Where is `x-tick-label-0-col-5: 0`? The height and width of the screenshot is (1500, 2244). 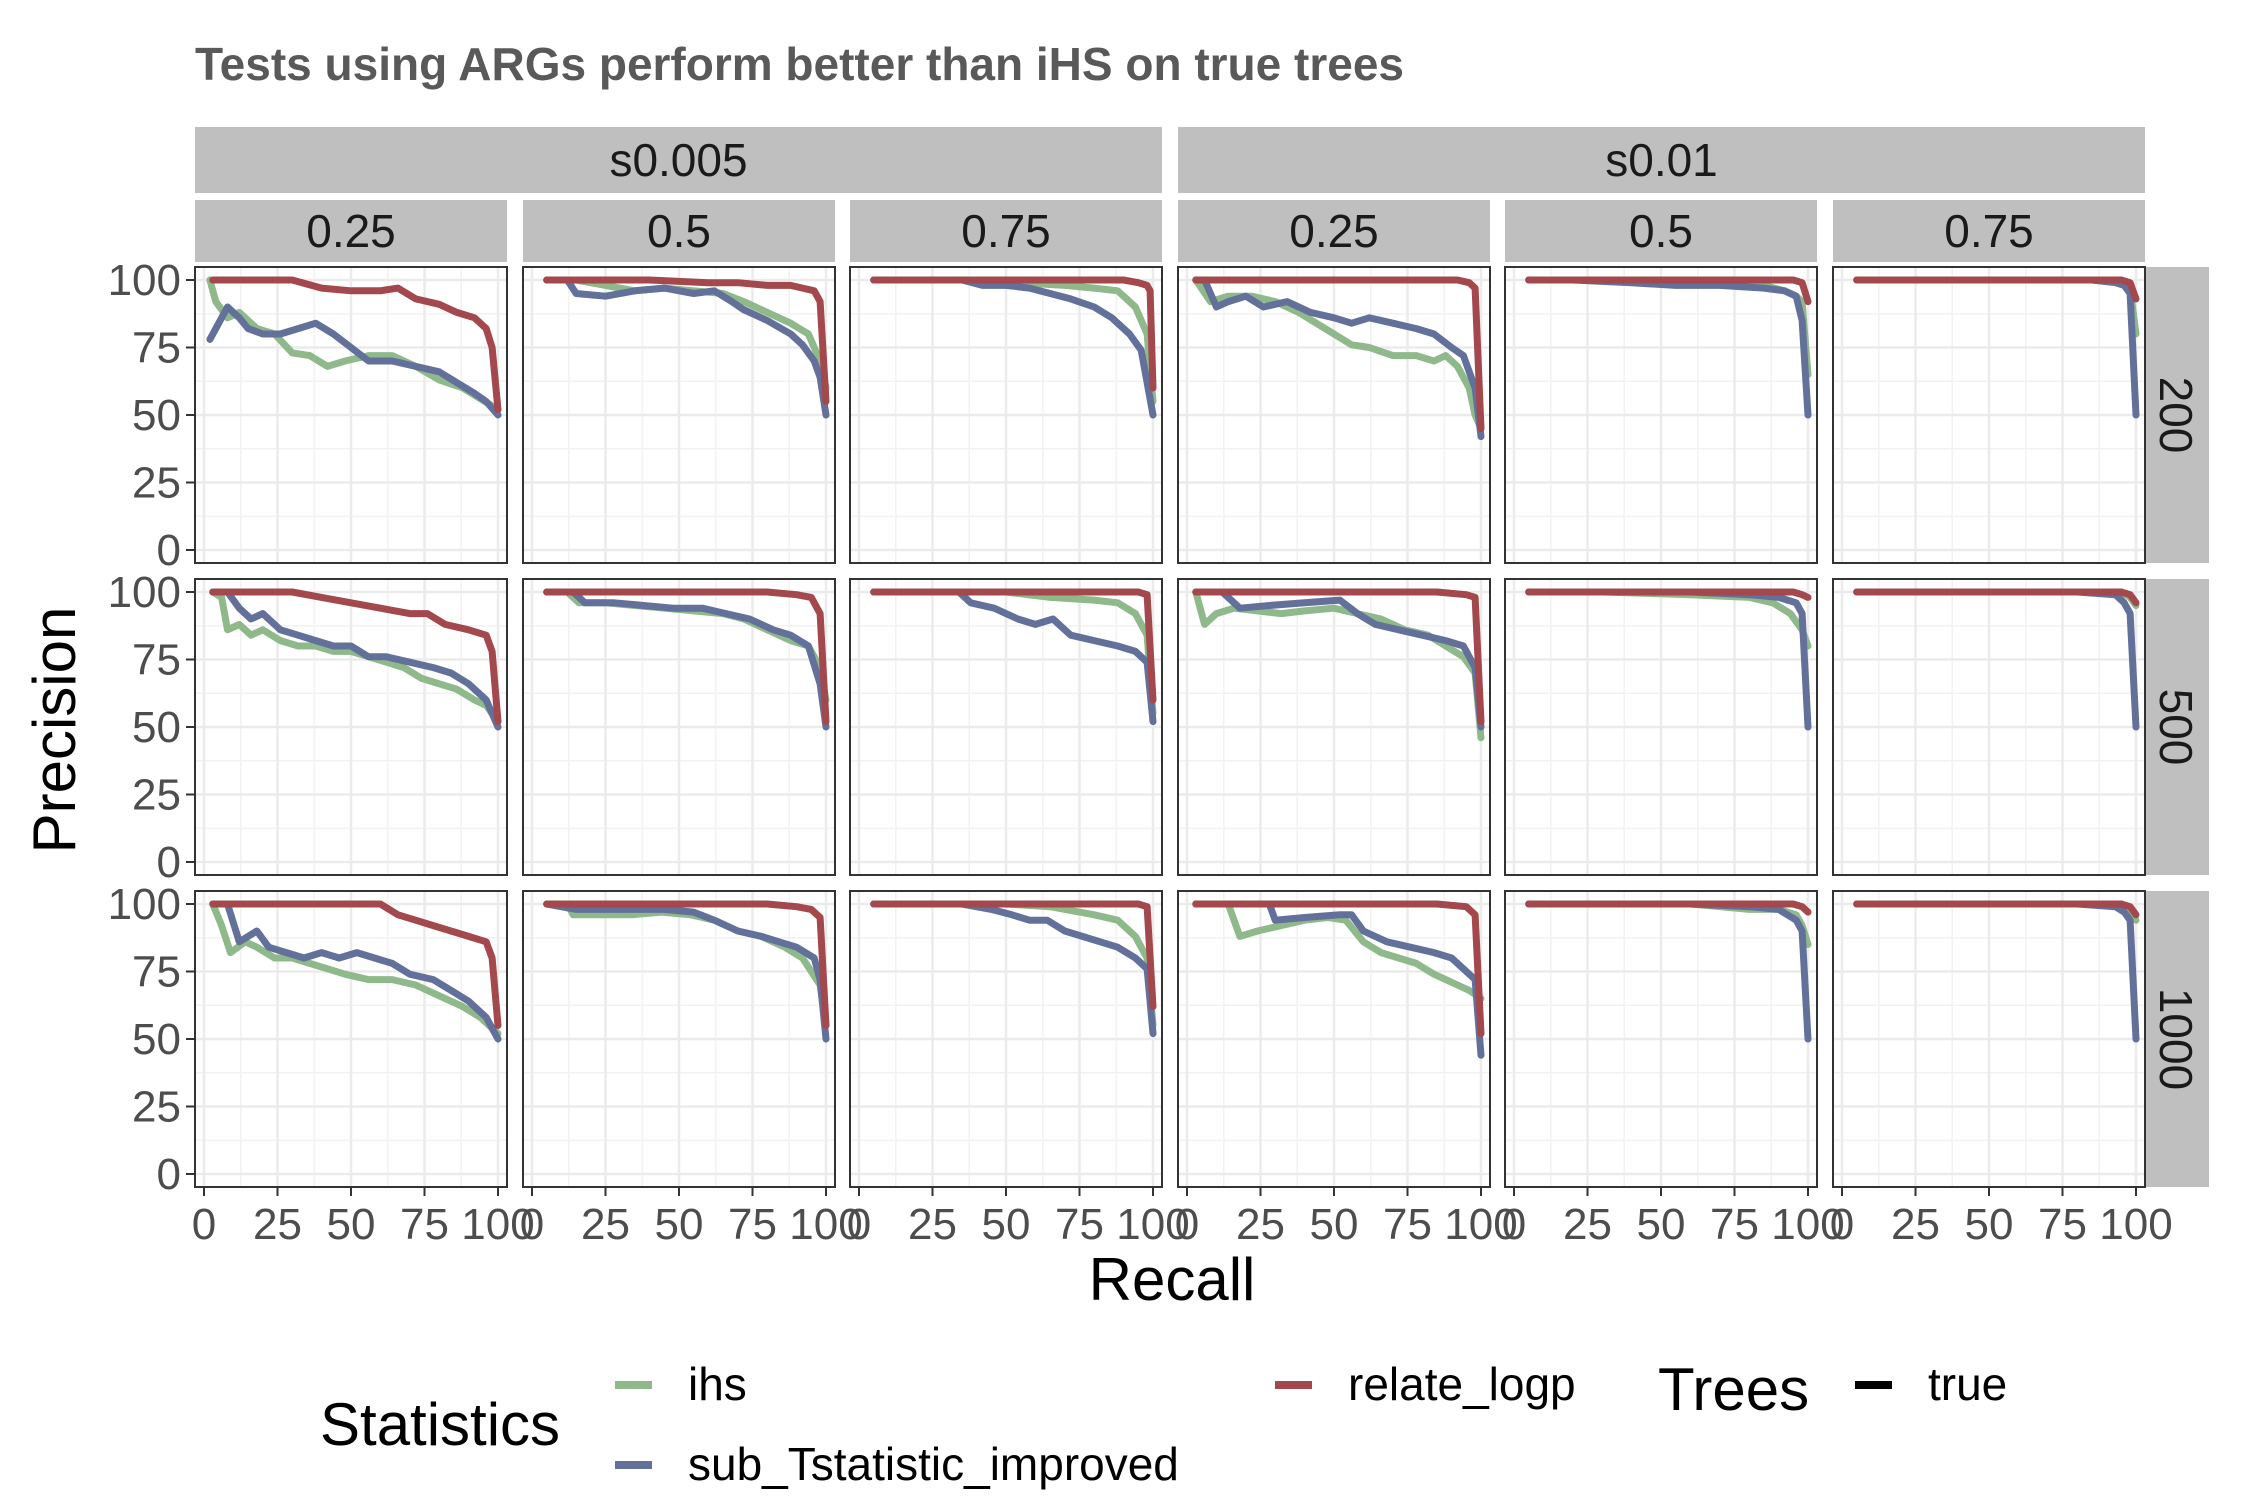
x-tick-label-0-col-5: 0 is located at coordinates (1842, 1224).